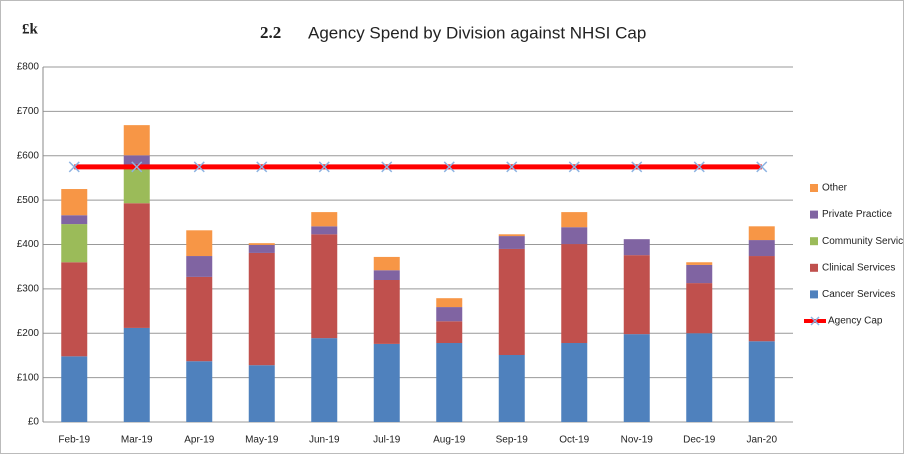  What do you see at coordinates (855, 321) in the screenshot?
I see `legend-label: Agency Cap` at bounding box center [855, 321].